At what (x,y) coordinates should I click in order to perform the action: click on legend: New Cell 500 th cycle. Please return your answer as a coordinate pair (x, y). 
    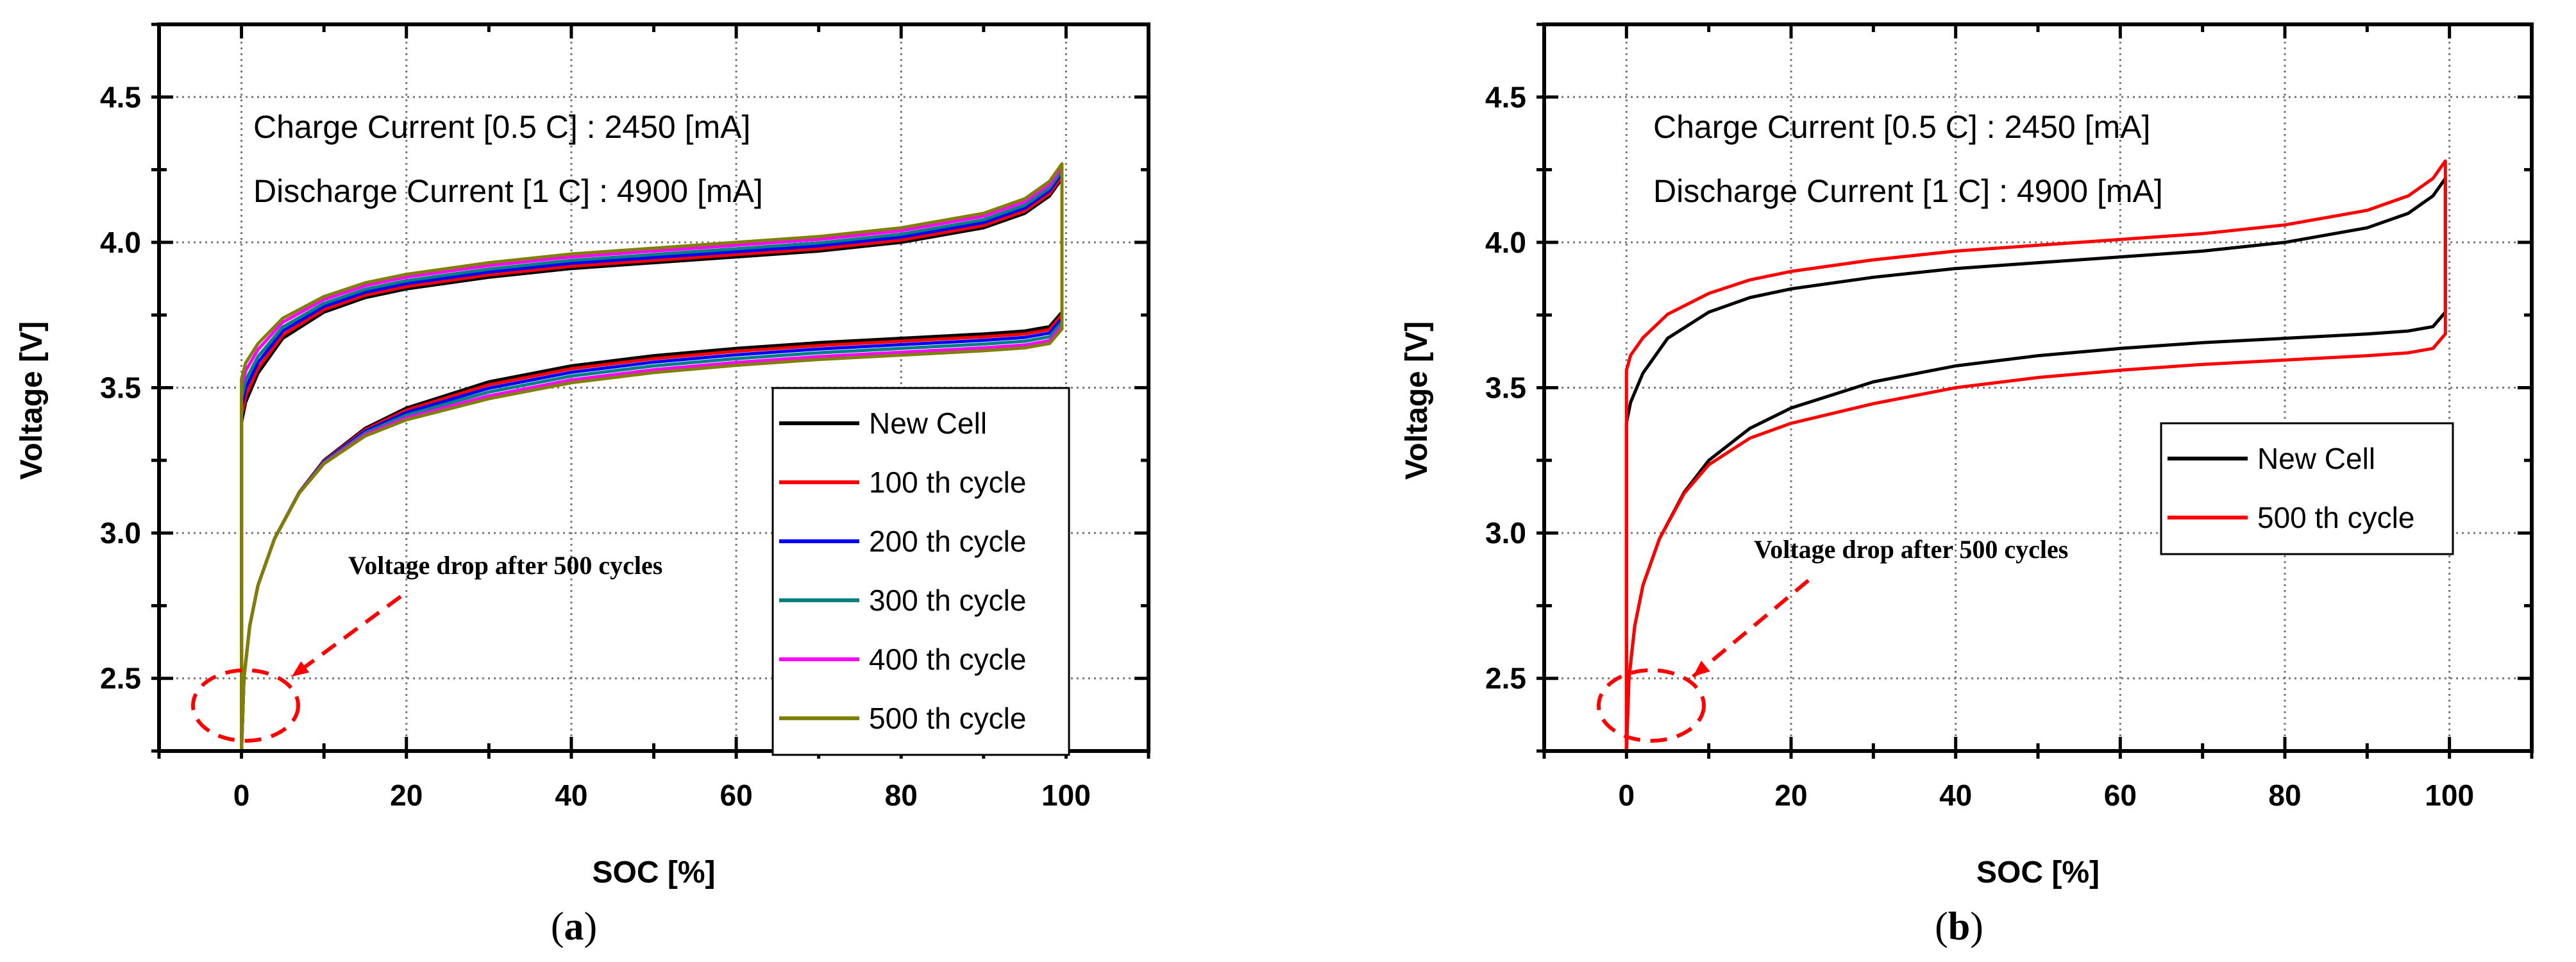
    Looking at the image, I should click on (2307, 488).